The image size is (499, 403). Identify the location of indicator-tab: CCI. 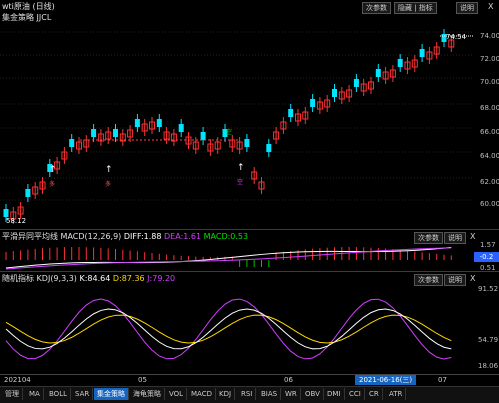
(355, 394).